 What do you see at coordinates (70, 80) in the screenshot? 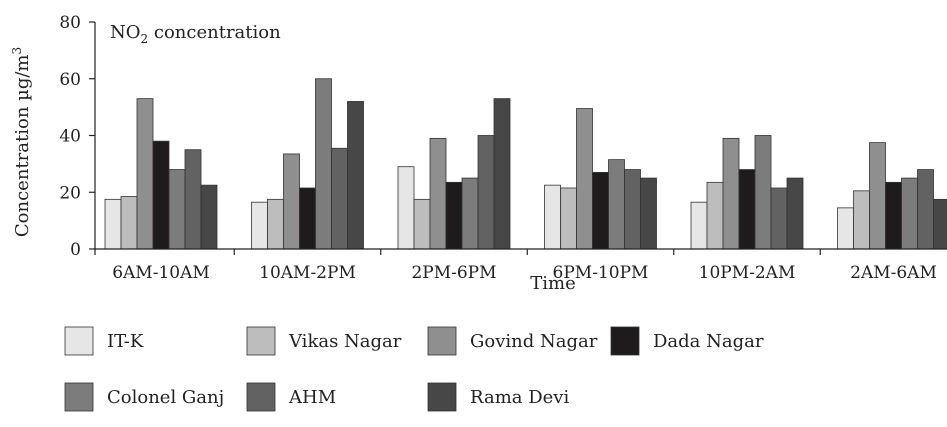
I see `y-tick-label: 60` at bounding box center [70, 80].